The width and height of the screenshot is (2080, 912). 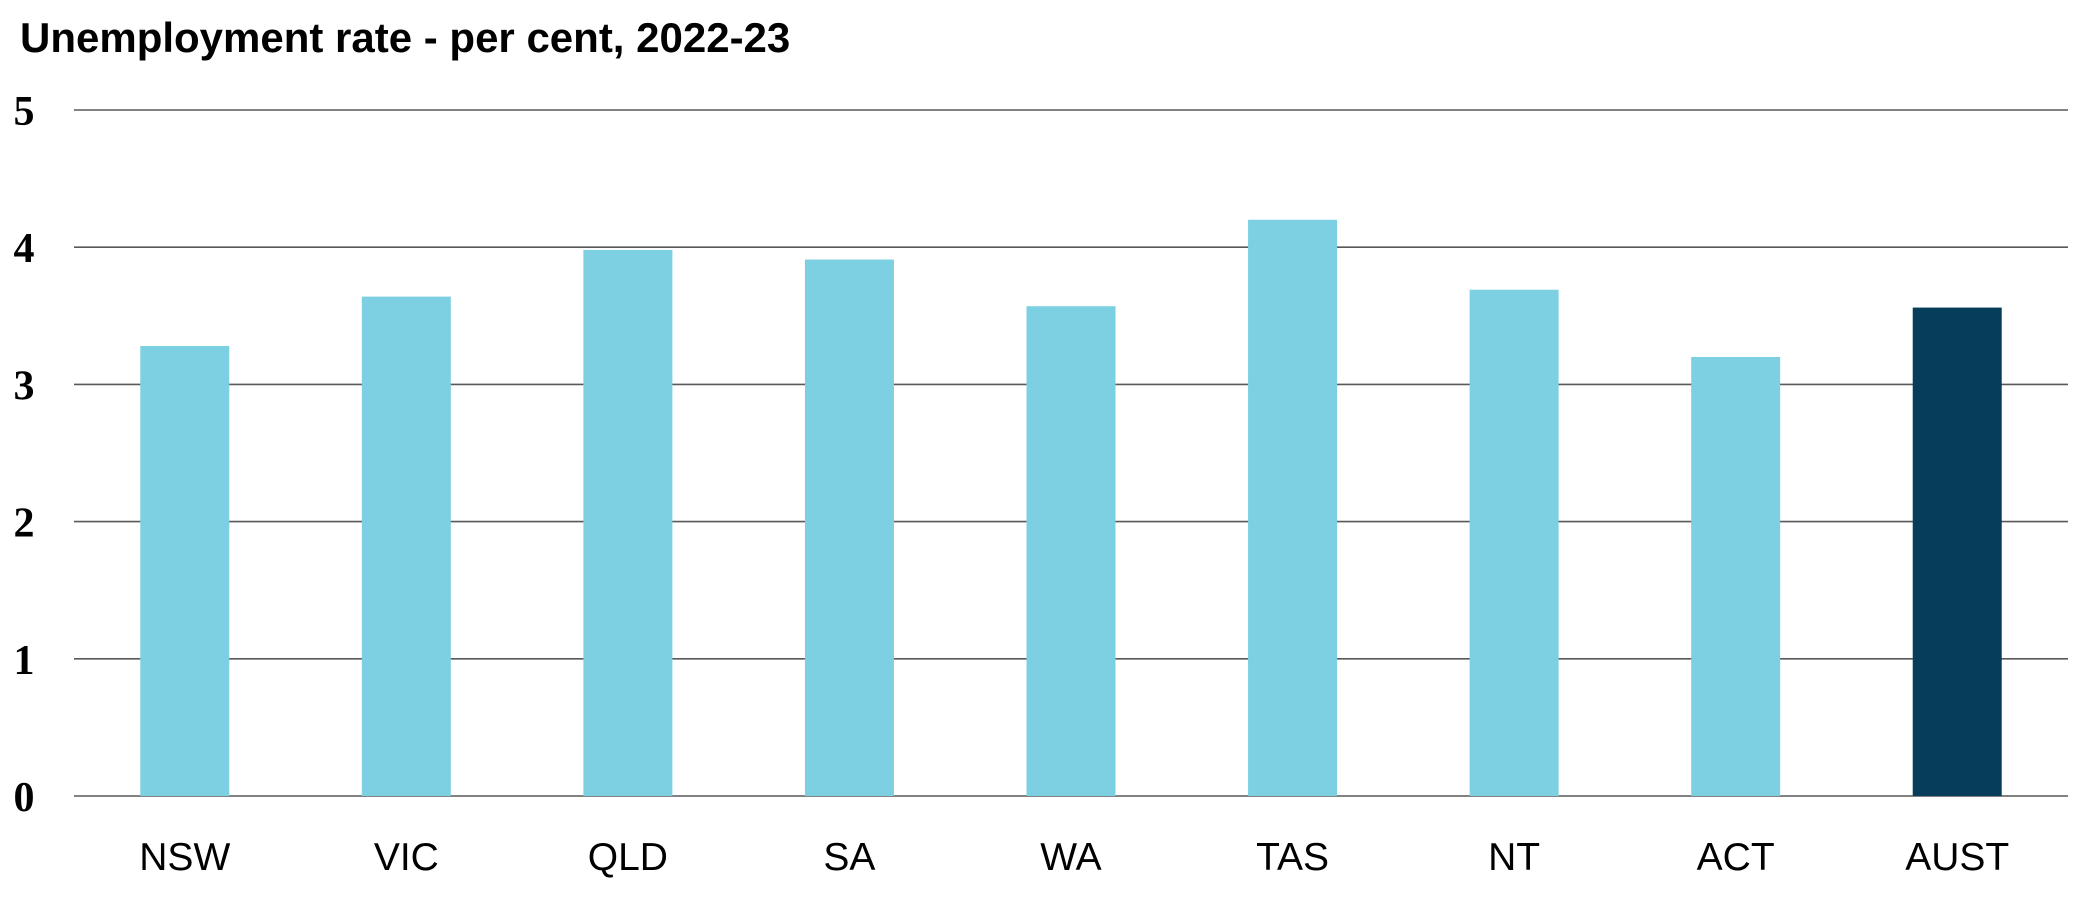 I want to click on x-tick-label-sa: SA, so click(x=849, y=857).